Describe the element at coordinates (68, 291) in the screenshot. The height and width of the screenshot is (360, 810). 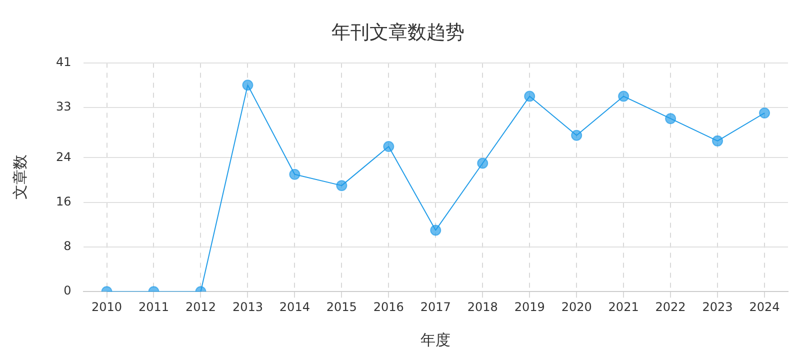
I see `y-tick-label: 0` at that location.